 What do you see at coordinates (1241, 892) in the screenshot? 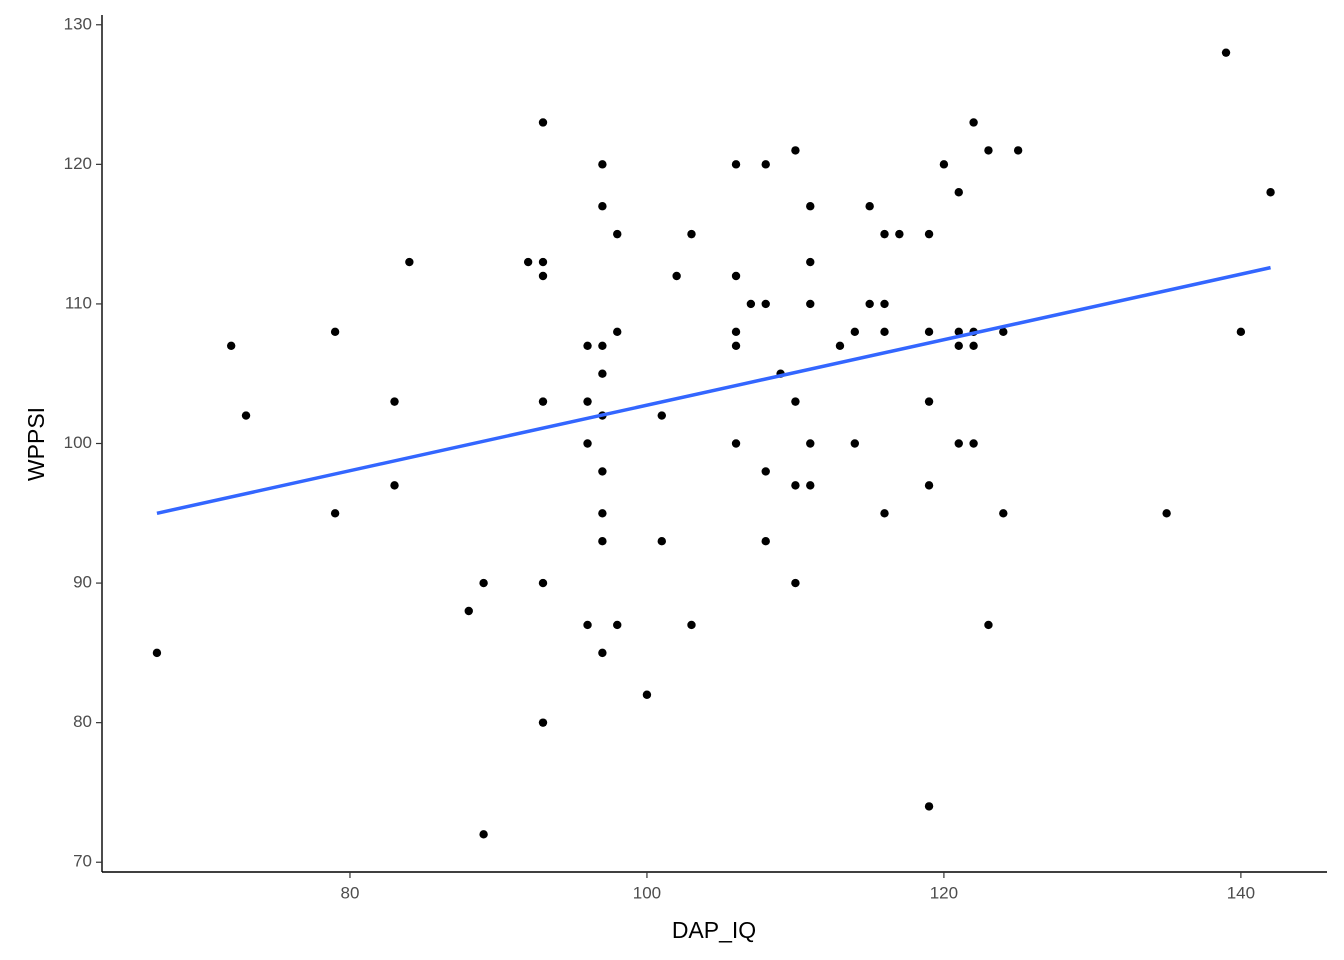
I see `x-tick-label: 140` at bounding box center [1241, 892].